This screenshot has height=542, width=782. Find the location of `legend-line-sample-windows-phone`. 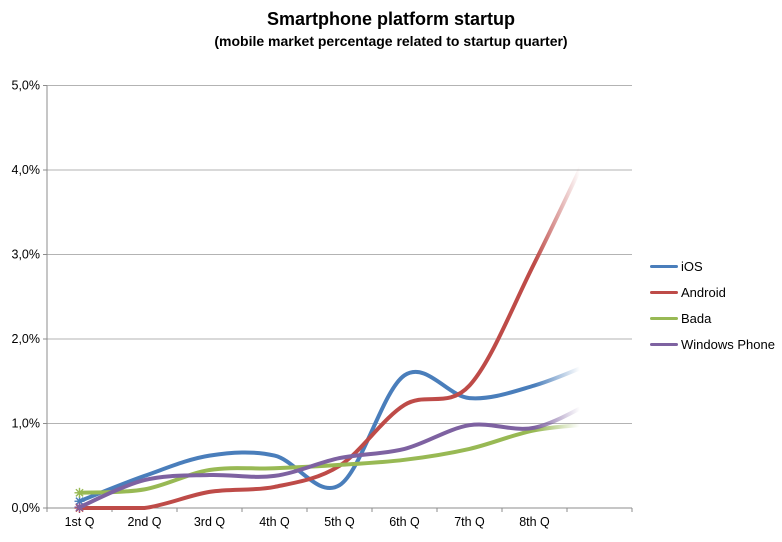

legend-line-sample-windows-phone is located at coordinates (664, 344).